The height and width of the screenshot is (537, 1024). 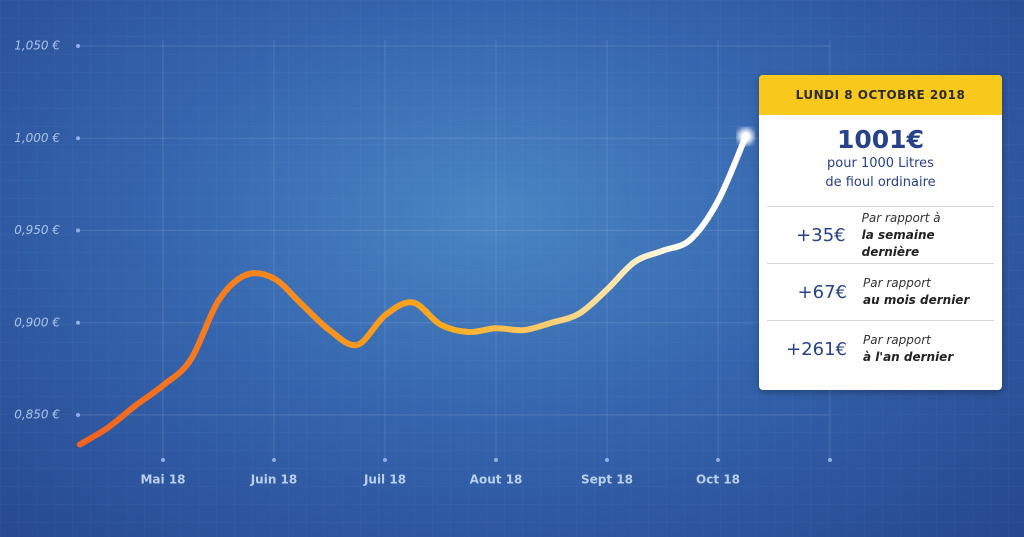 What do you see at coordinates (880, 182) in the screenshot?
I see `price-note: de fioul ordinaire` at bounding box center [880, 182].